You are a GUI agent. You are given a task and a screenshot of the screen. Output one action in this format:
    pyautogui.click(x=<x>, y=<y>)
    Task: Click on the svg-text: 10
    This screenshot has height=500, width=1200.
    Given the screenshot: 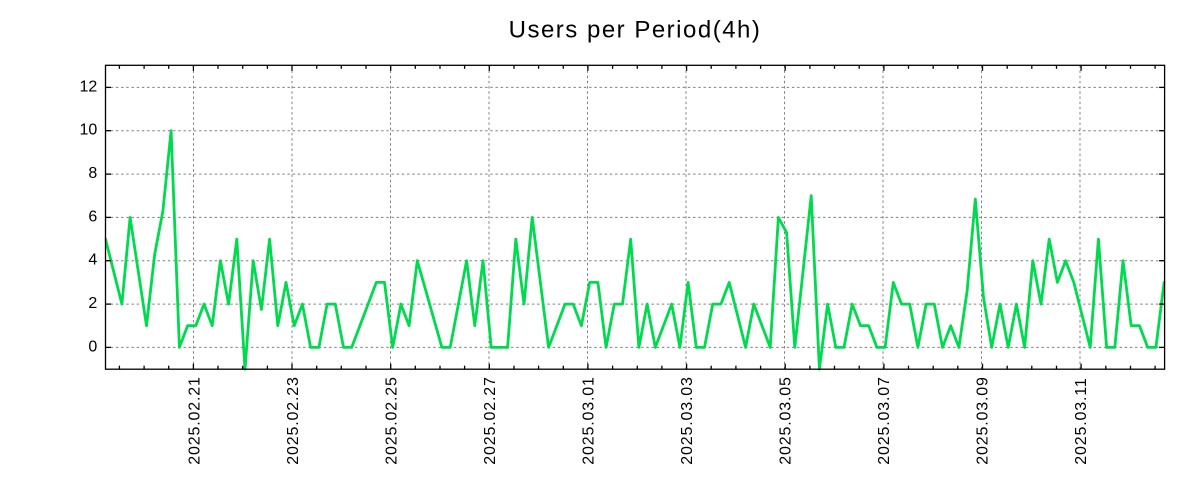 What is the action you would take?
    pyautogui.click(x=89, y=130)
    